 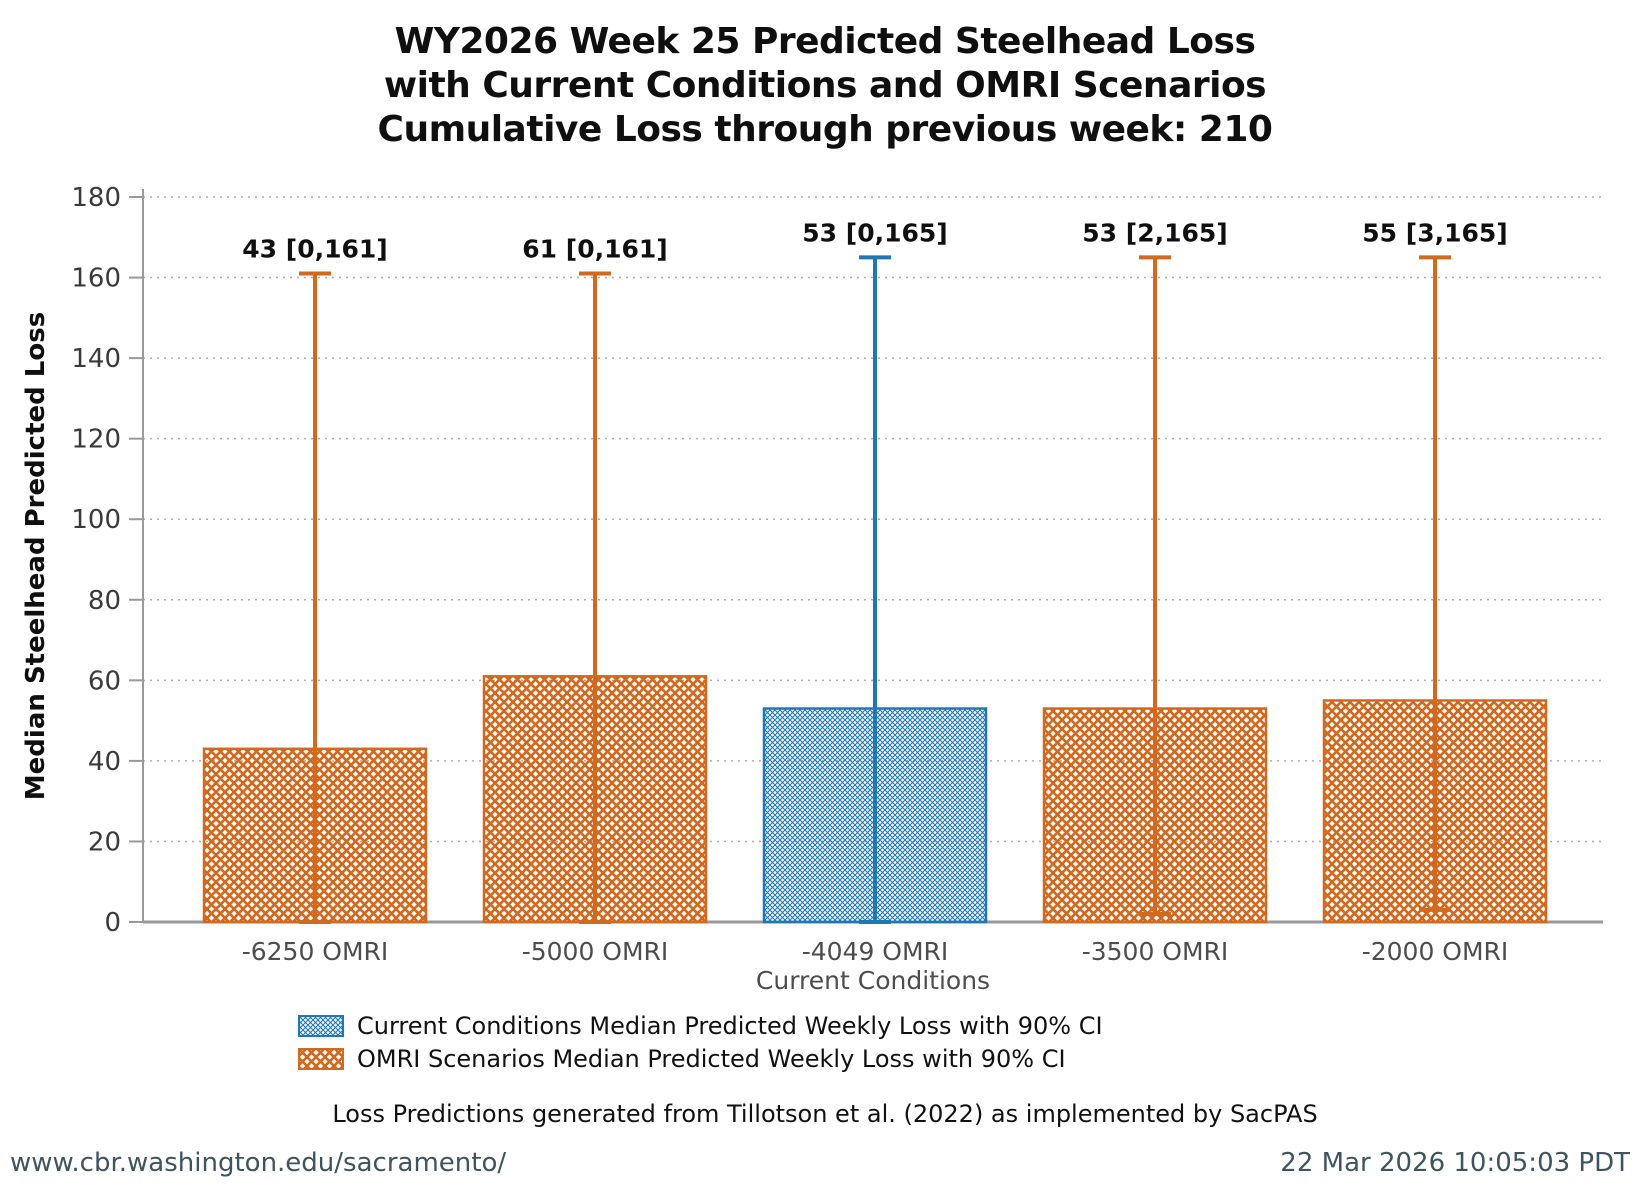 I want to click on y-tick-label: 120, so click(x=96, y=440).